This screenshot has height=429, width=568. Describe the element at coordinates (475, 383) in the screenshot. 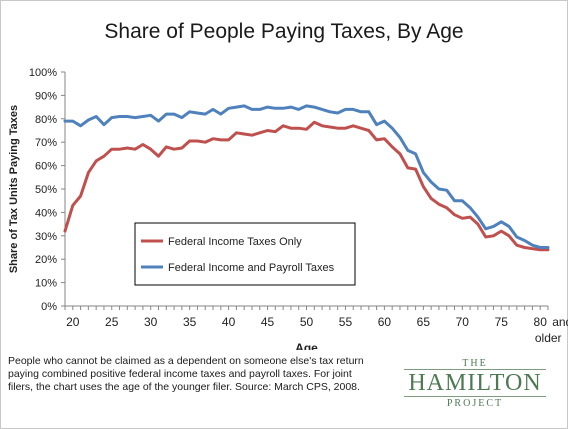

I see `logo-hamilton: HAMILTON` at that location.